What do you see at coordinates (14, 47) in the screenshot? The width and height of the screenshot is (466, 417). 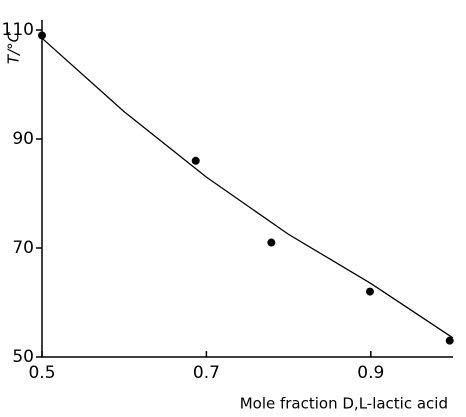 I see `y-axis-label: T/°C` at bounding box center [14, 47].